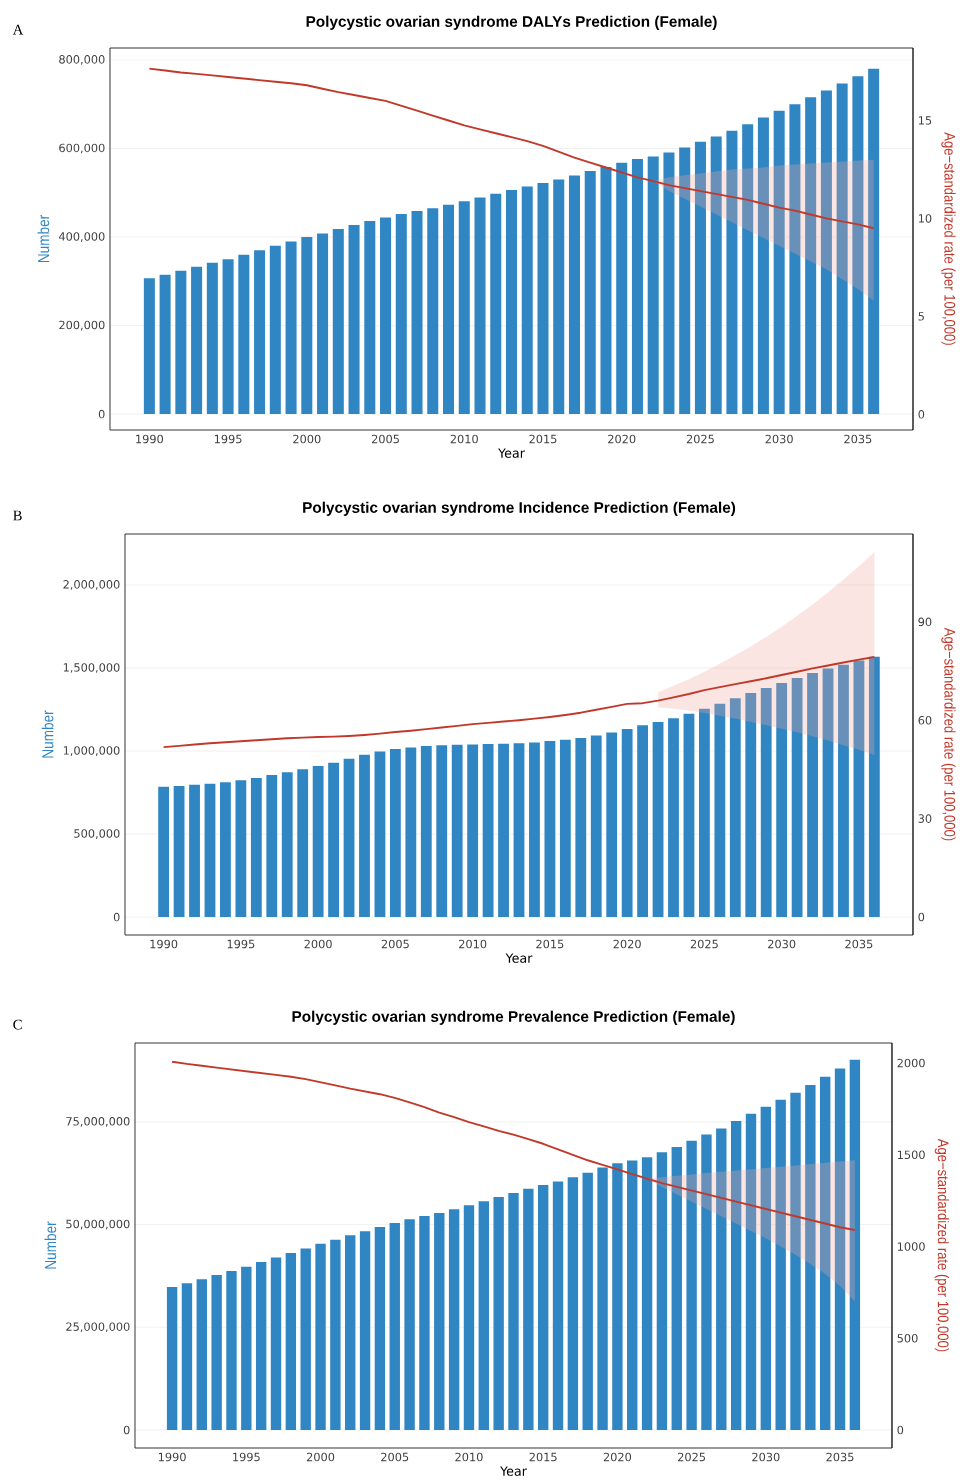 The image size is (969, 1483). What do you see at coordinates (98, 1224) in the screenshot?
I see `y-tick-label: 50,000,000` at bounding box center [98, 1224].